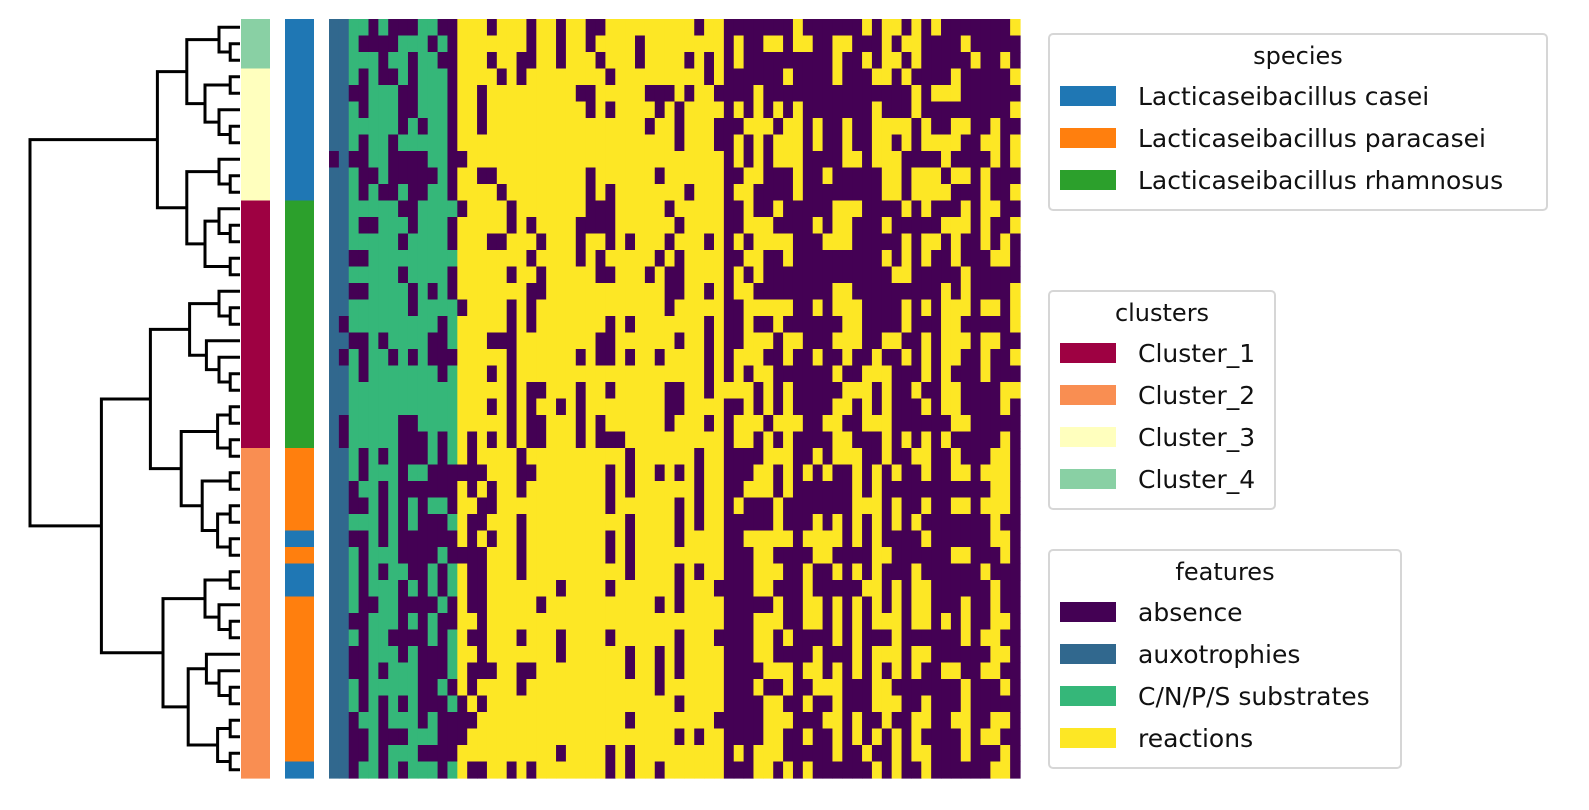  Describe the element at coordinates (1197, 437) in the screenshot. I see `legend-label: Cluster_3` at that location.